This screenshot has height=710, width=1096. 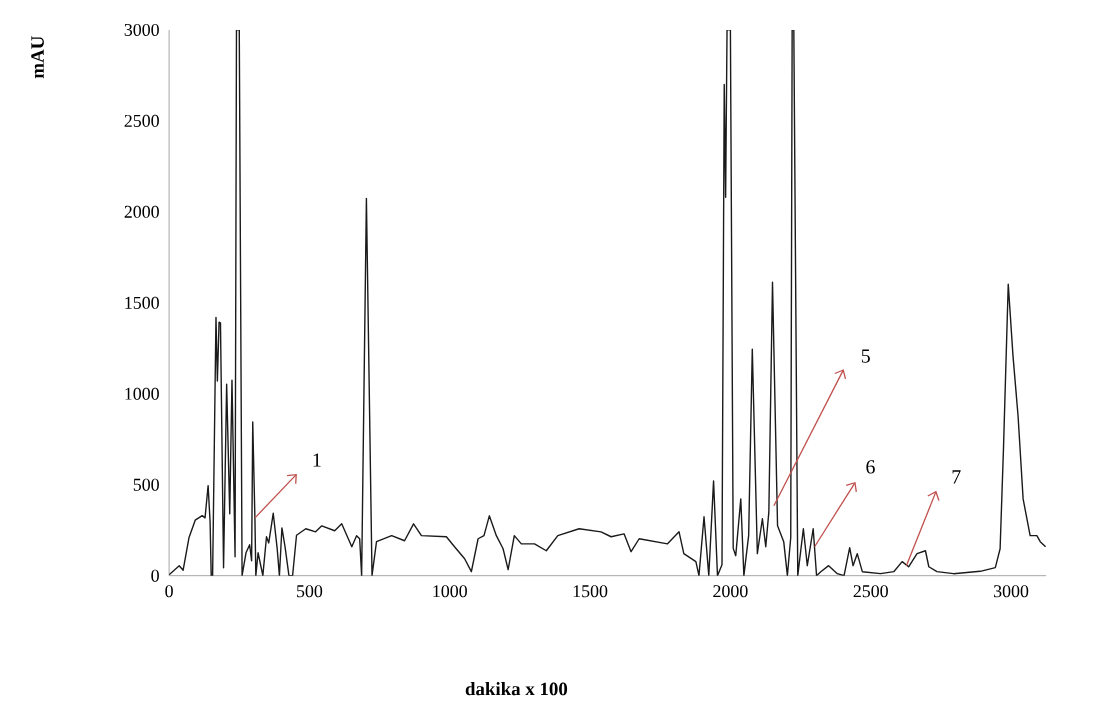 I want to click on x-tick-label: 1000, so click(x=450, y=591).